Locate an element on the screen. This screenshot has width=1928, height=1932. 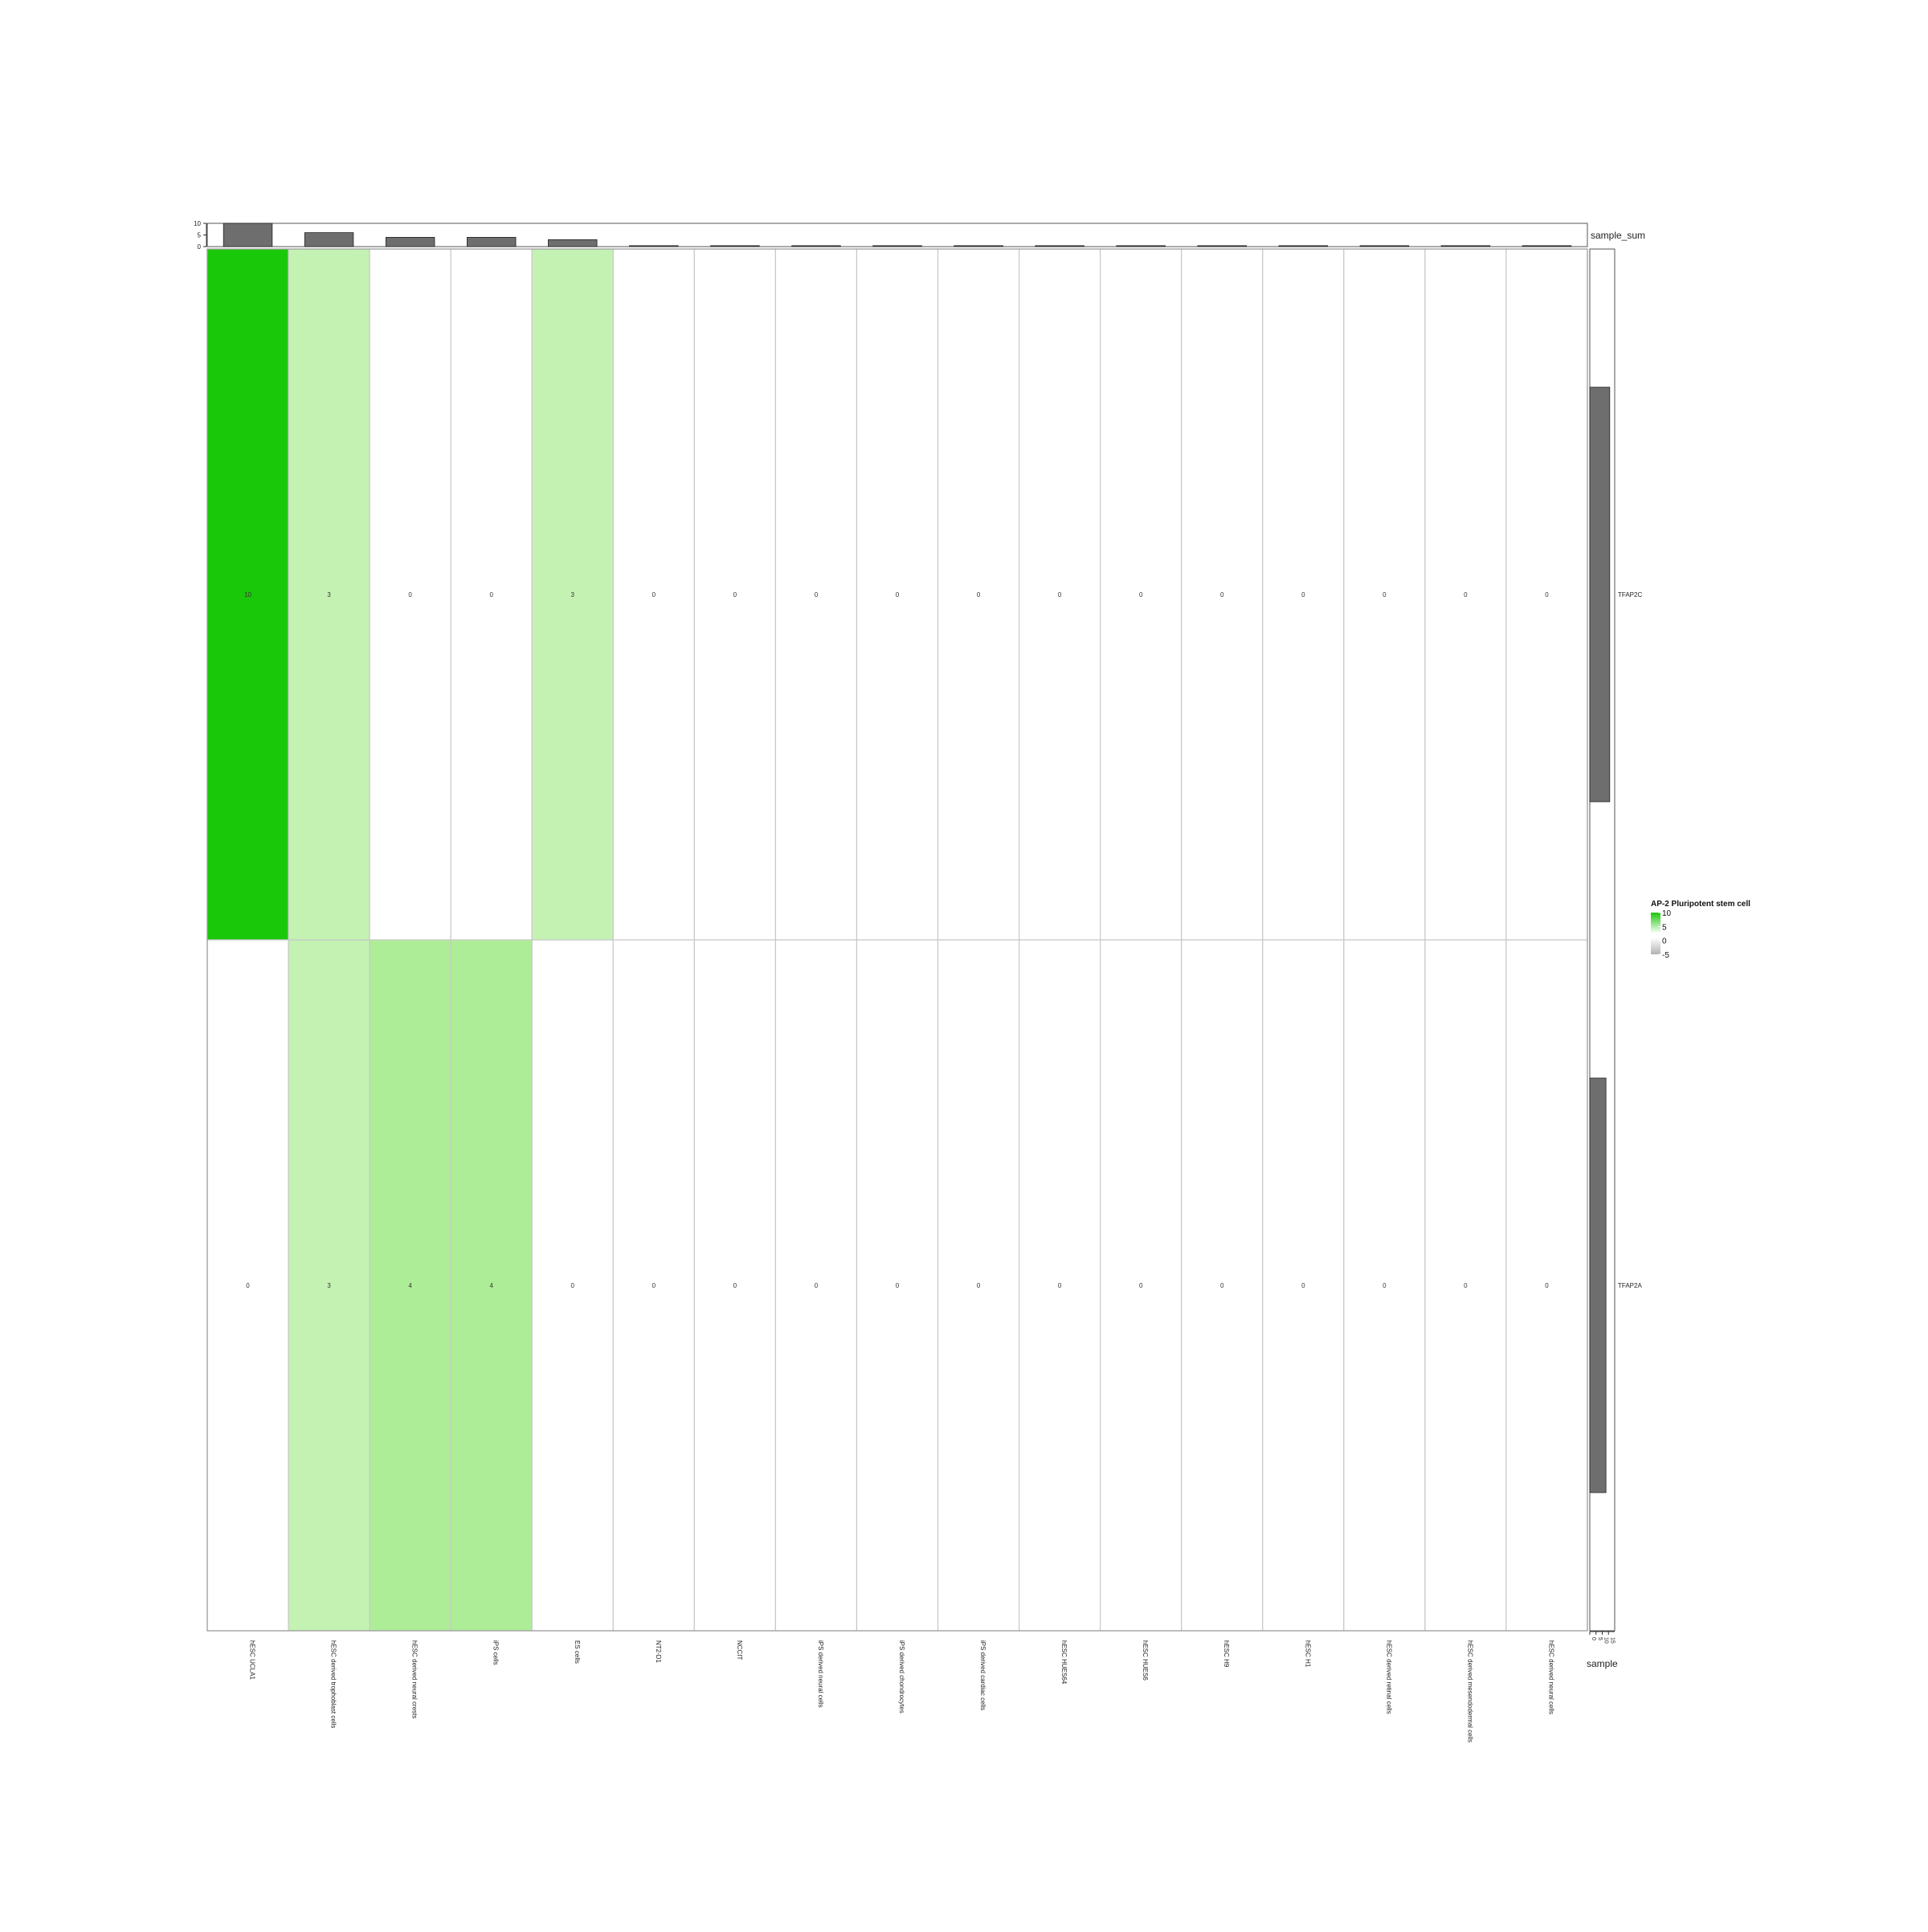
legend-tick-label: -5 is located at coordinates (1665, 956).